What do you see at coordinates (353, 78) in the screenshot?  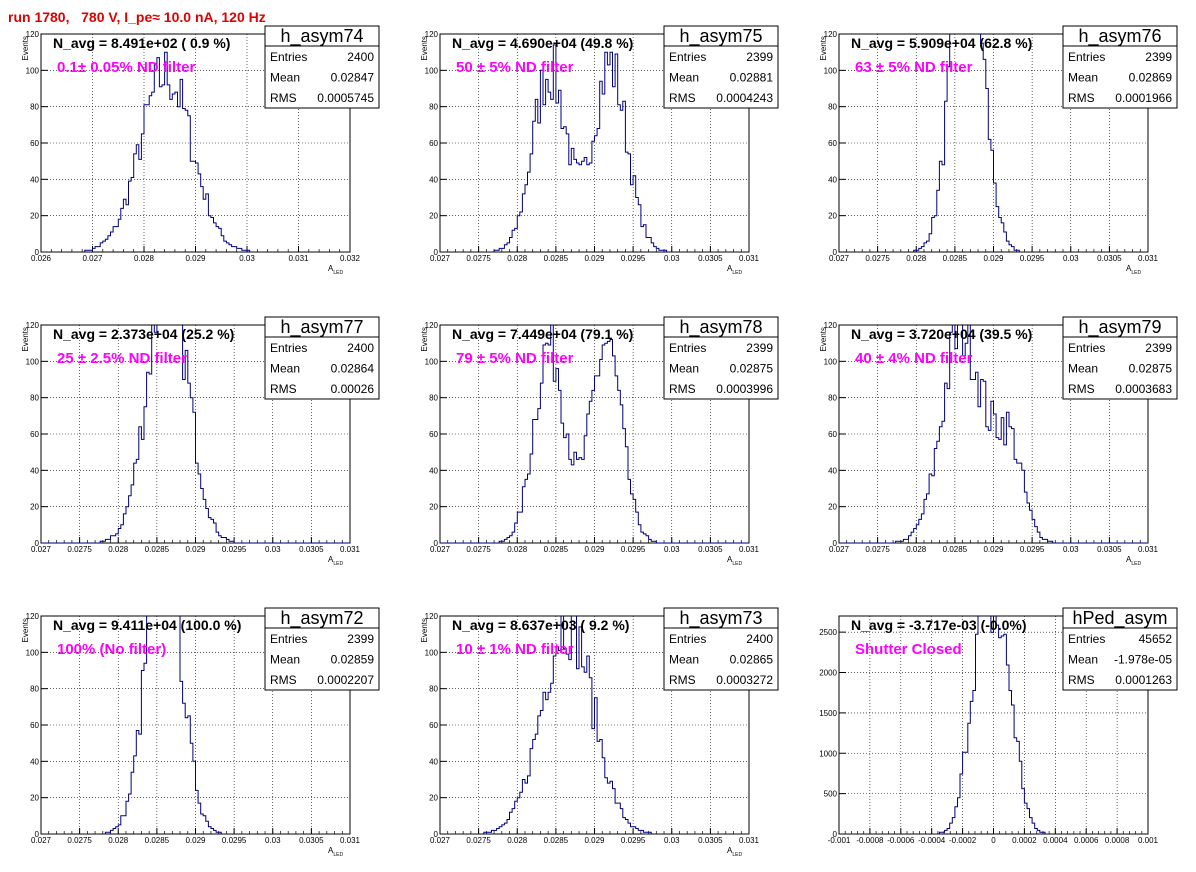 I see `stats-value-mean: 0.02847` at bounding box center [353, 78].